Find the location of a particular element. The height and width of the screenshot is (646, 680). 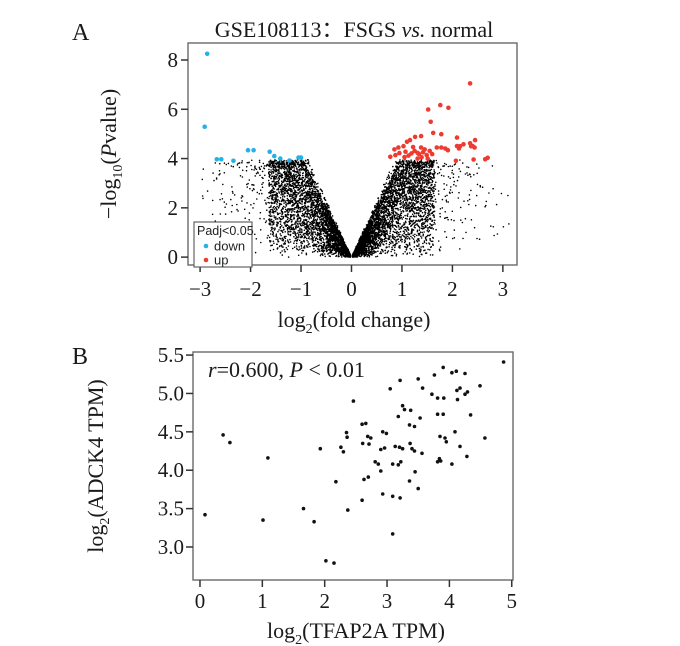

volcano-legend: Padj<0.05 down up is located at coordinates (223, 244).